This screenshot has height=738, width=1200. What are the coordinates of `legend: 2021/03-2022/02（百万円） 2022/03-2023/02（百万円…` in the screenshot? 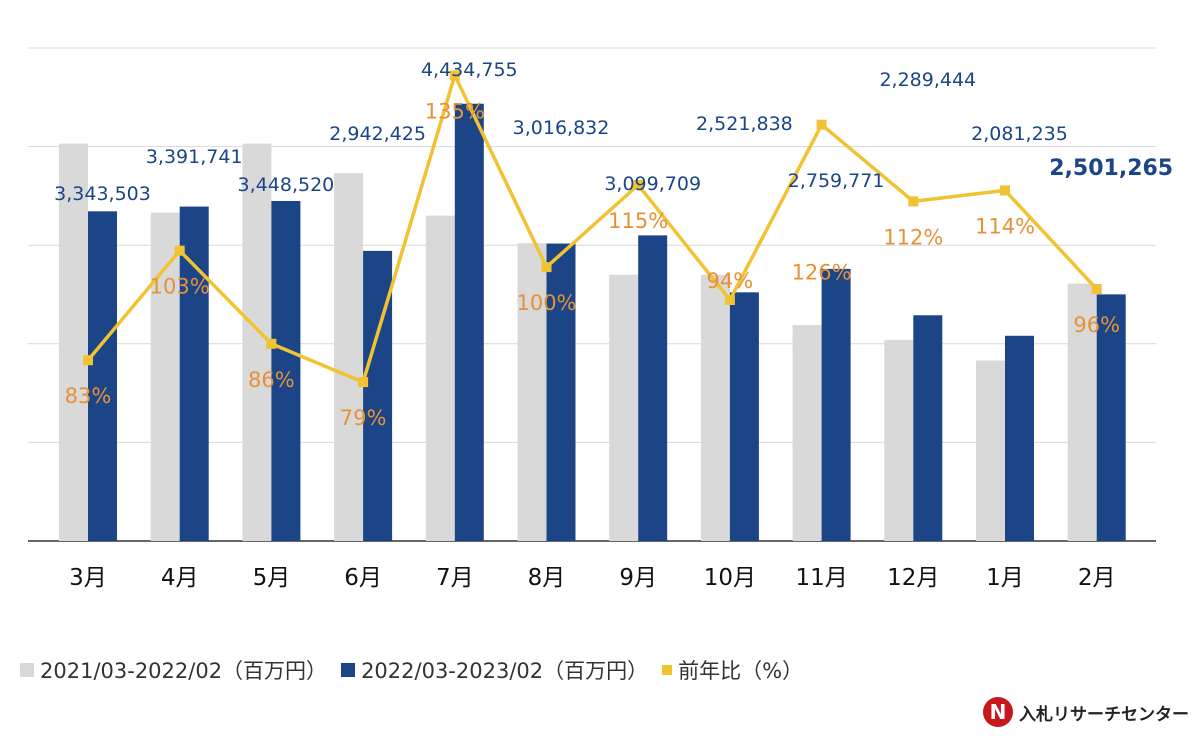 It's located at (418, 670).